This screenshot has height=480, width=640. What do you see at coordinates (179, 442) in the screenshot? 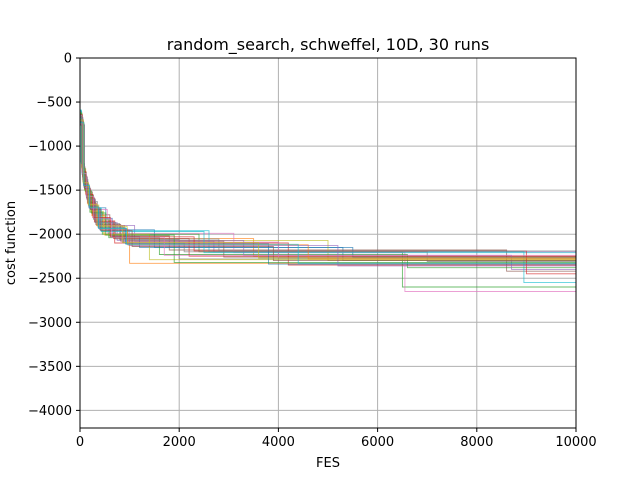
I see `x-tick-label: 2000` at bounding box center [179, 442].